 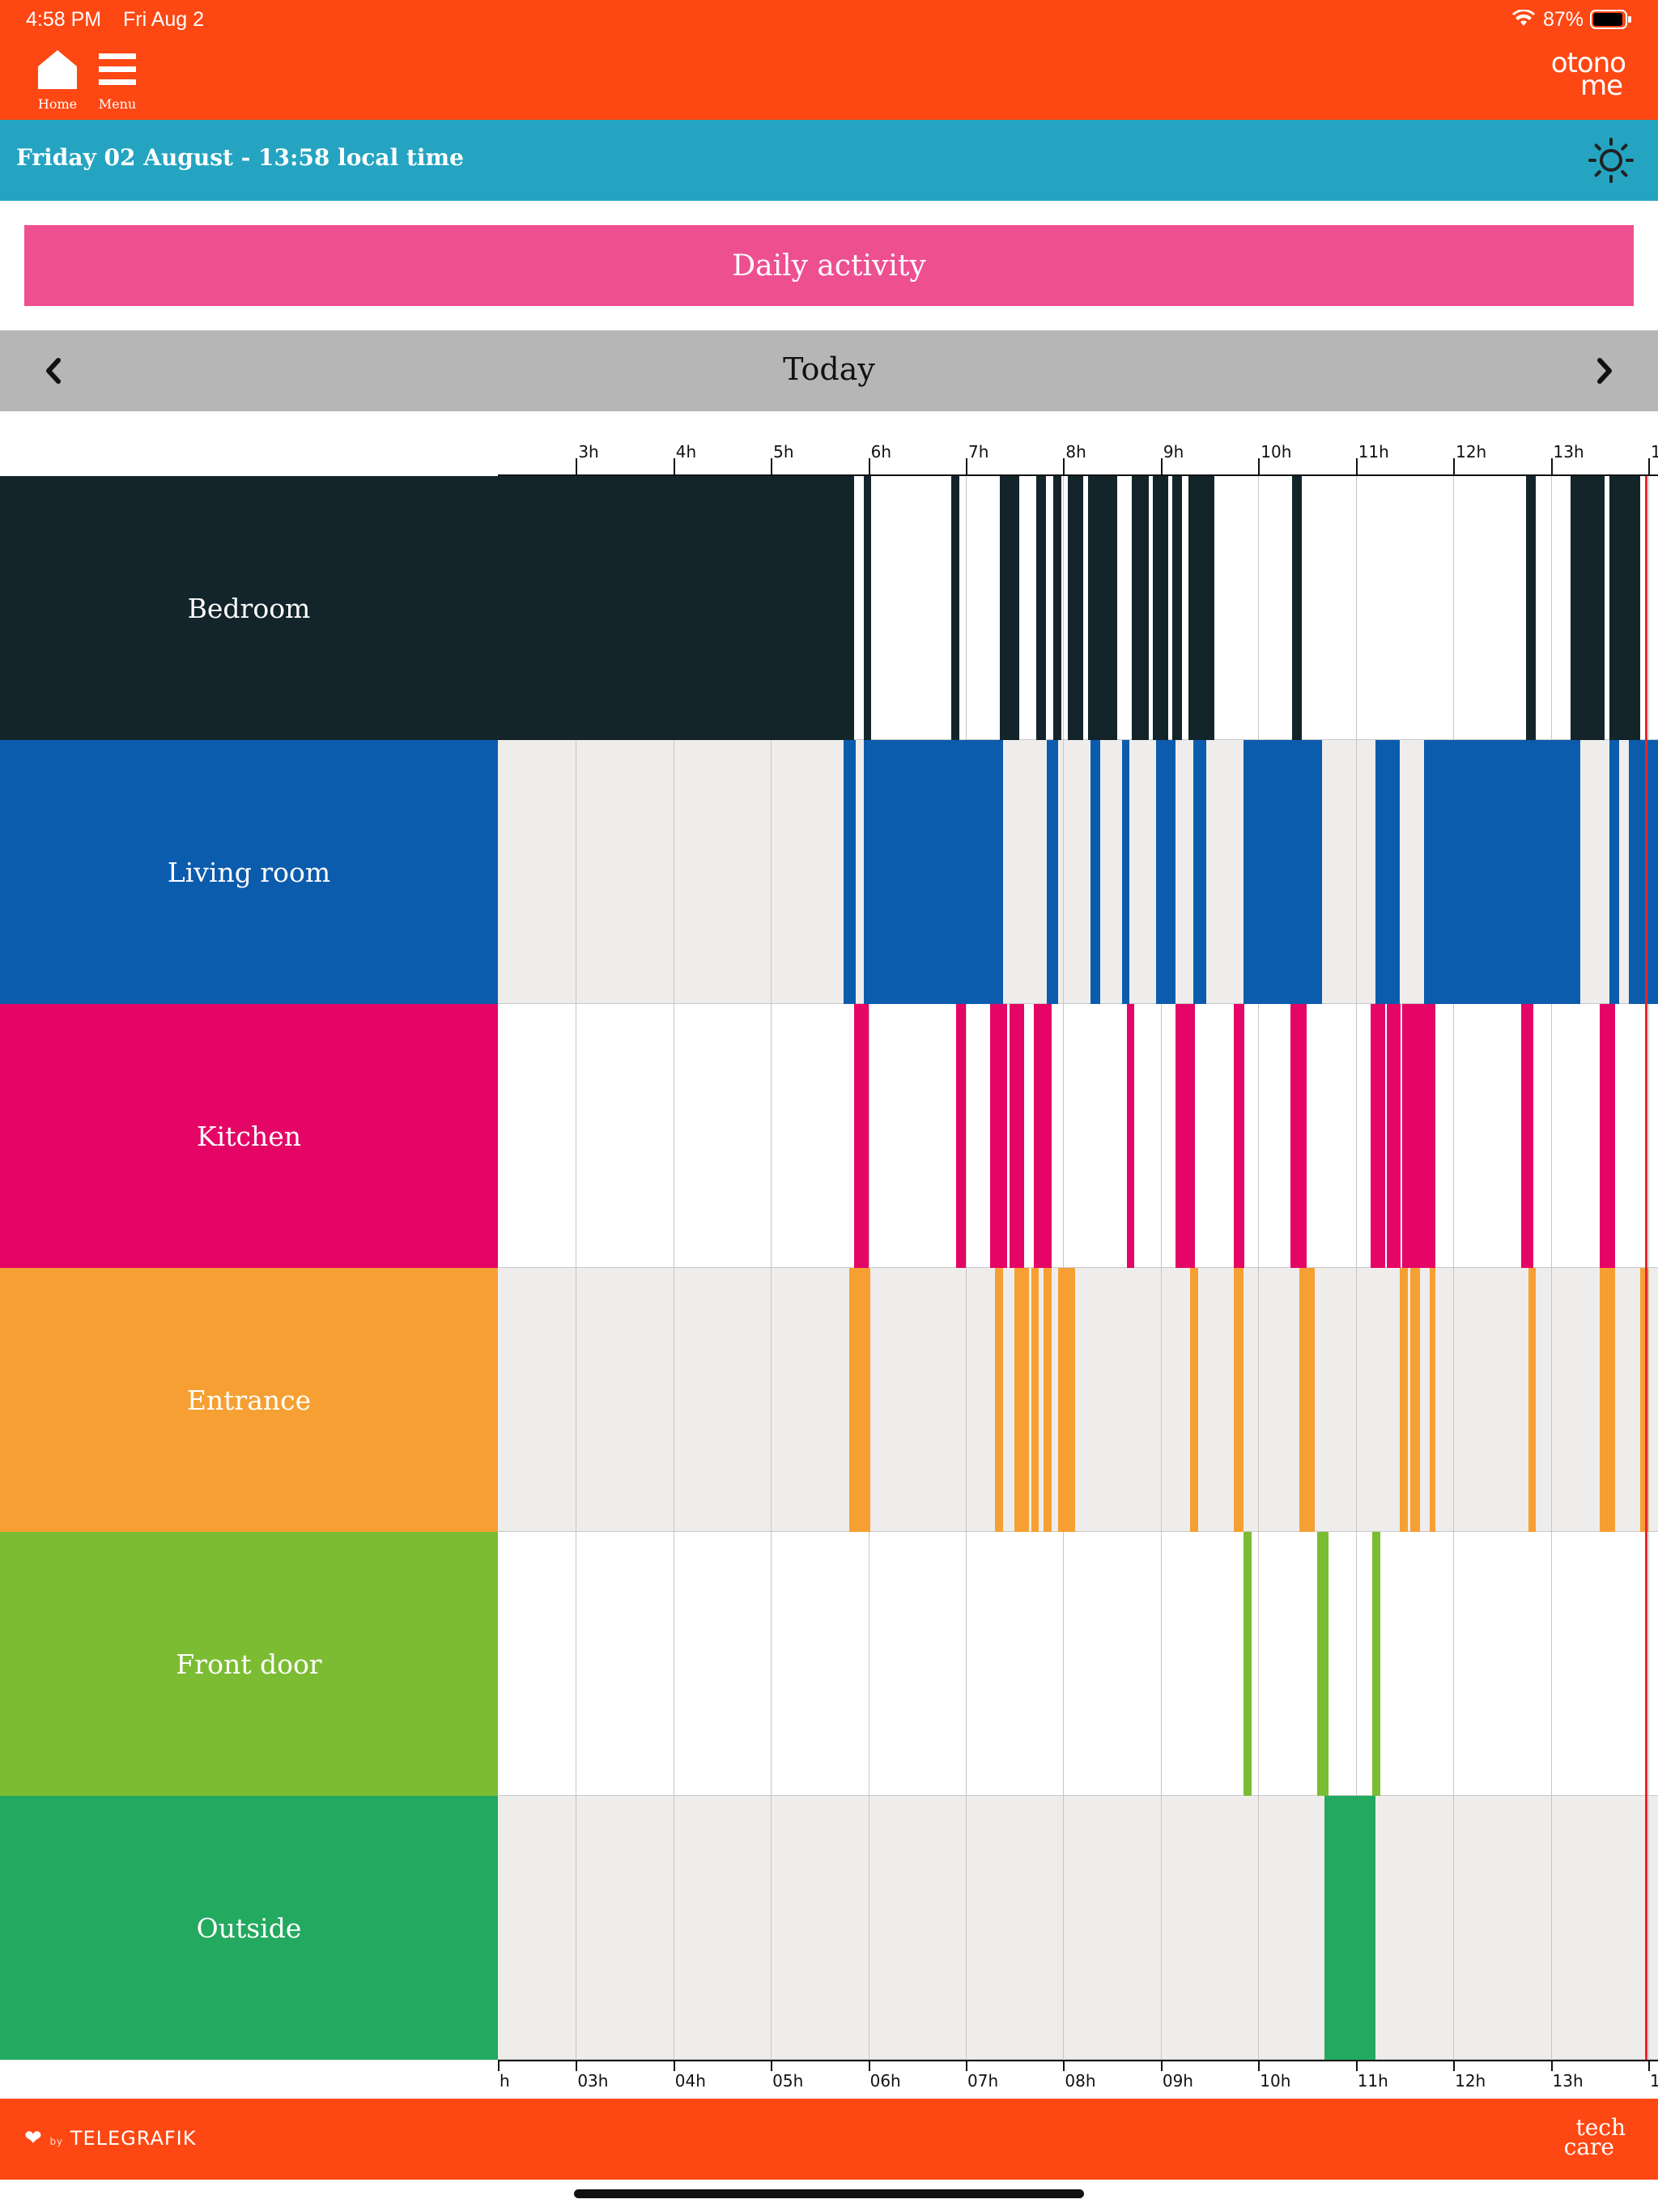 I want to click on bottom-tick-label: 09h, so click(x=1177, y=2081).